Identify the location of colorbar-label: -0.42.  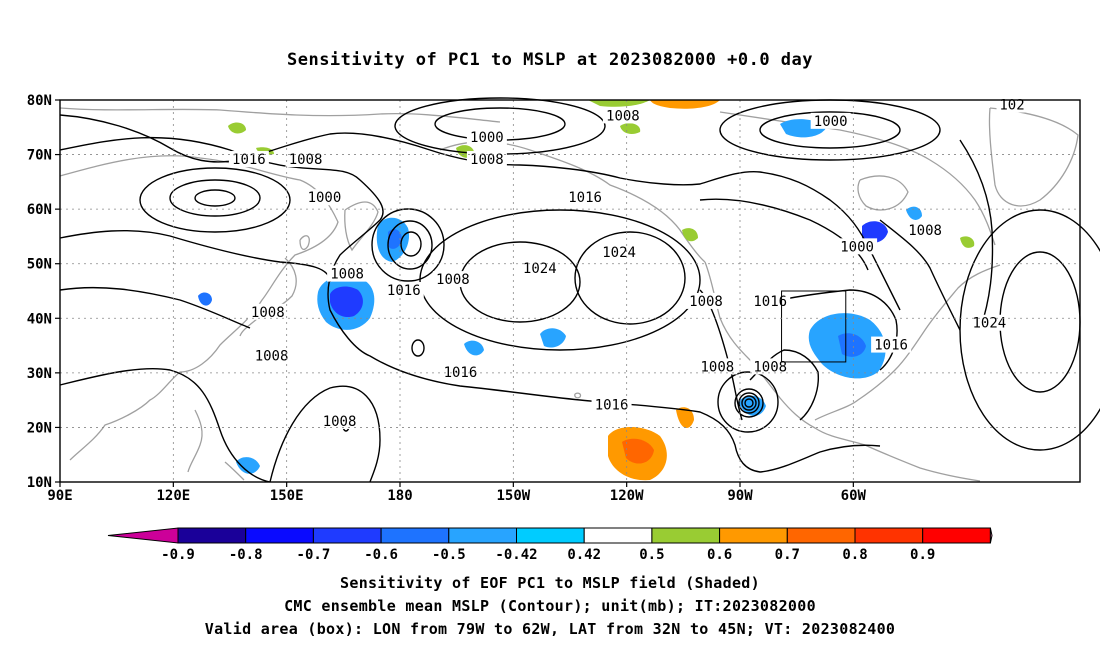
(516, 555).